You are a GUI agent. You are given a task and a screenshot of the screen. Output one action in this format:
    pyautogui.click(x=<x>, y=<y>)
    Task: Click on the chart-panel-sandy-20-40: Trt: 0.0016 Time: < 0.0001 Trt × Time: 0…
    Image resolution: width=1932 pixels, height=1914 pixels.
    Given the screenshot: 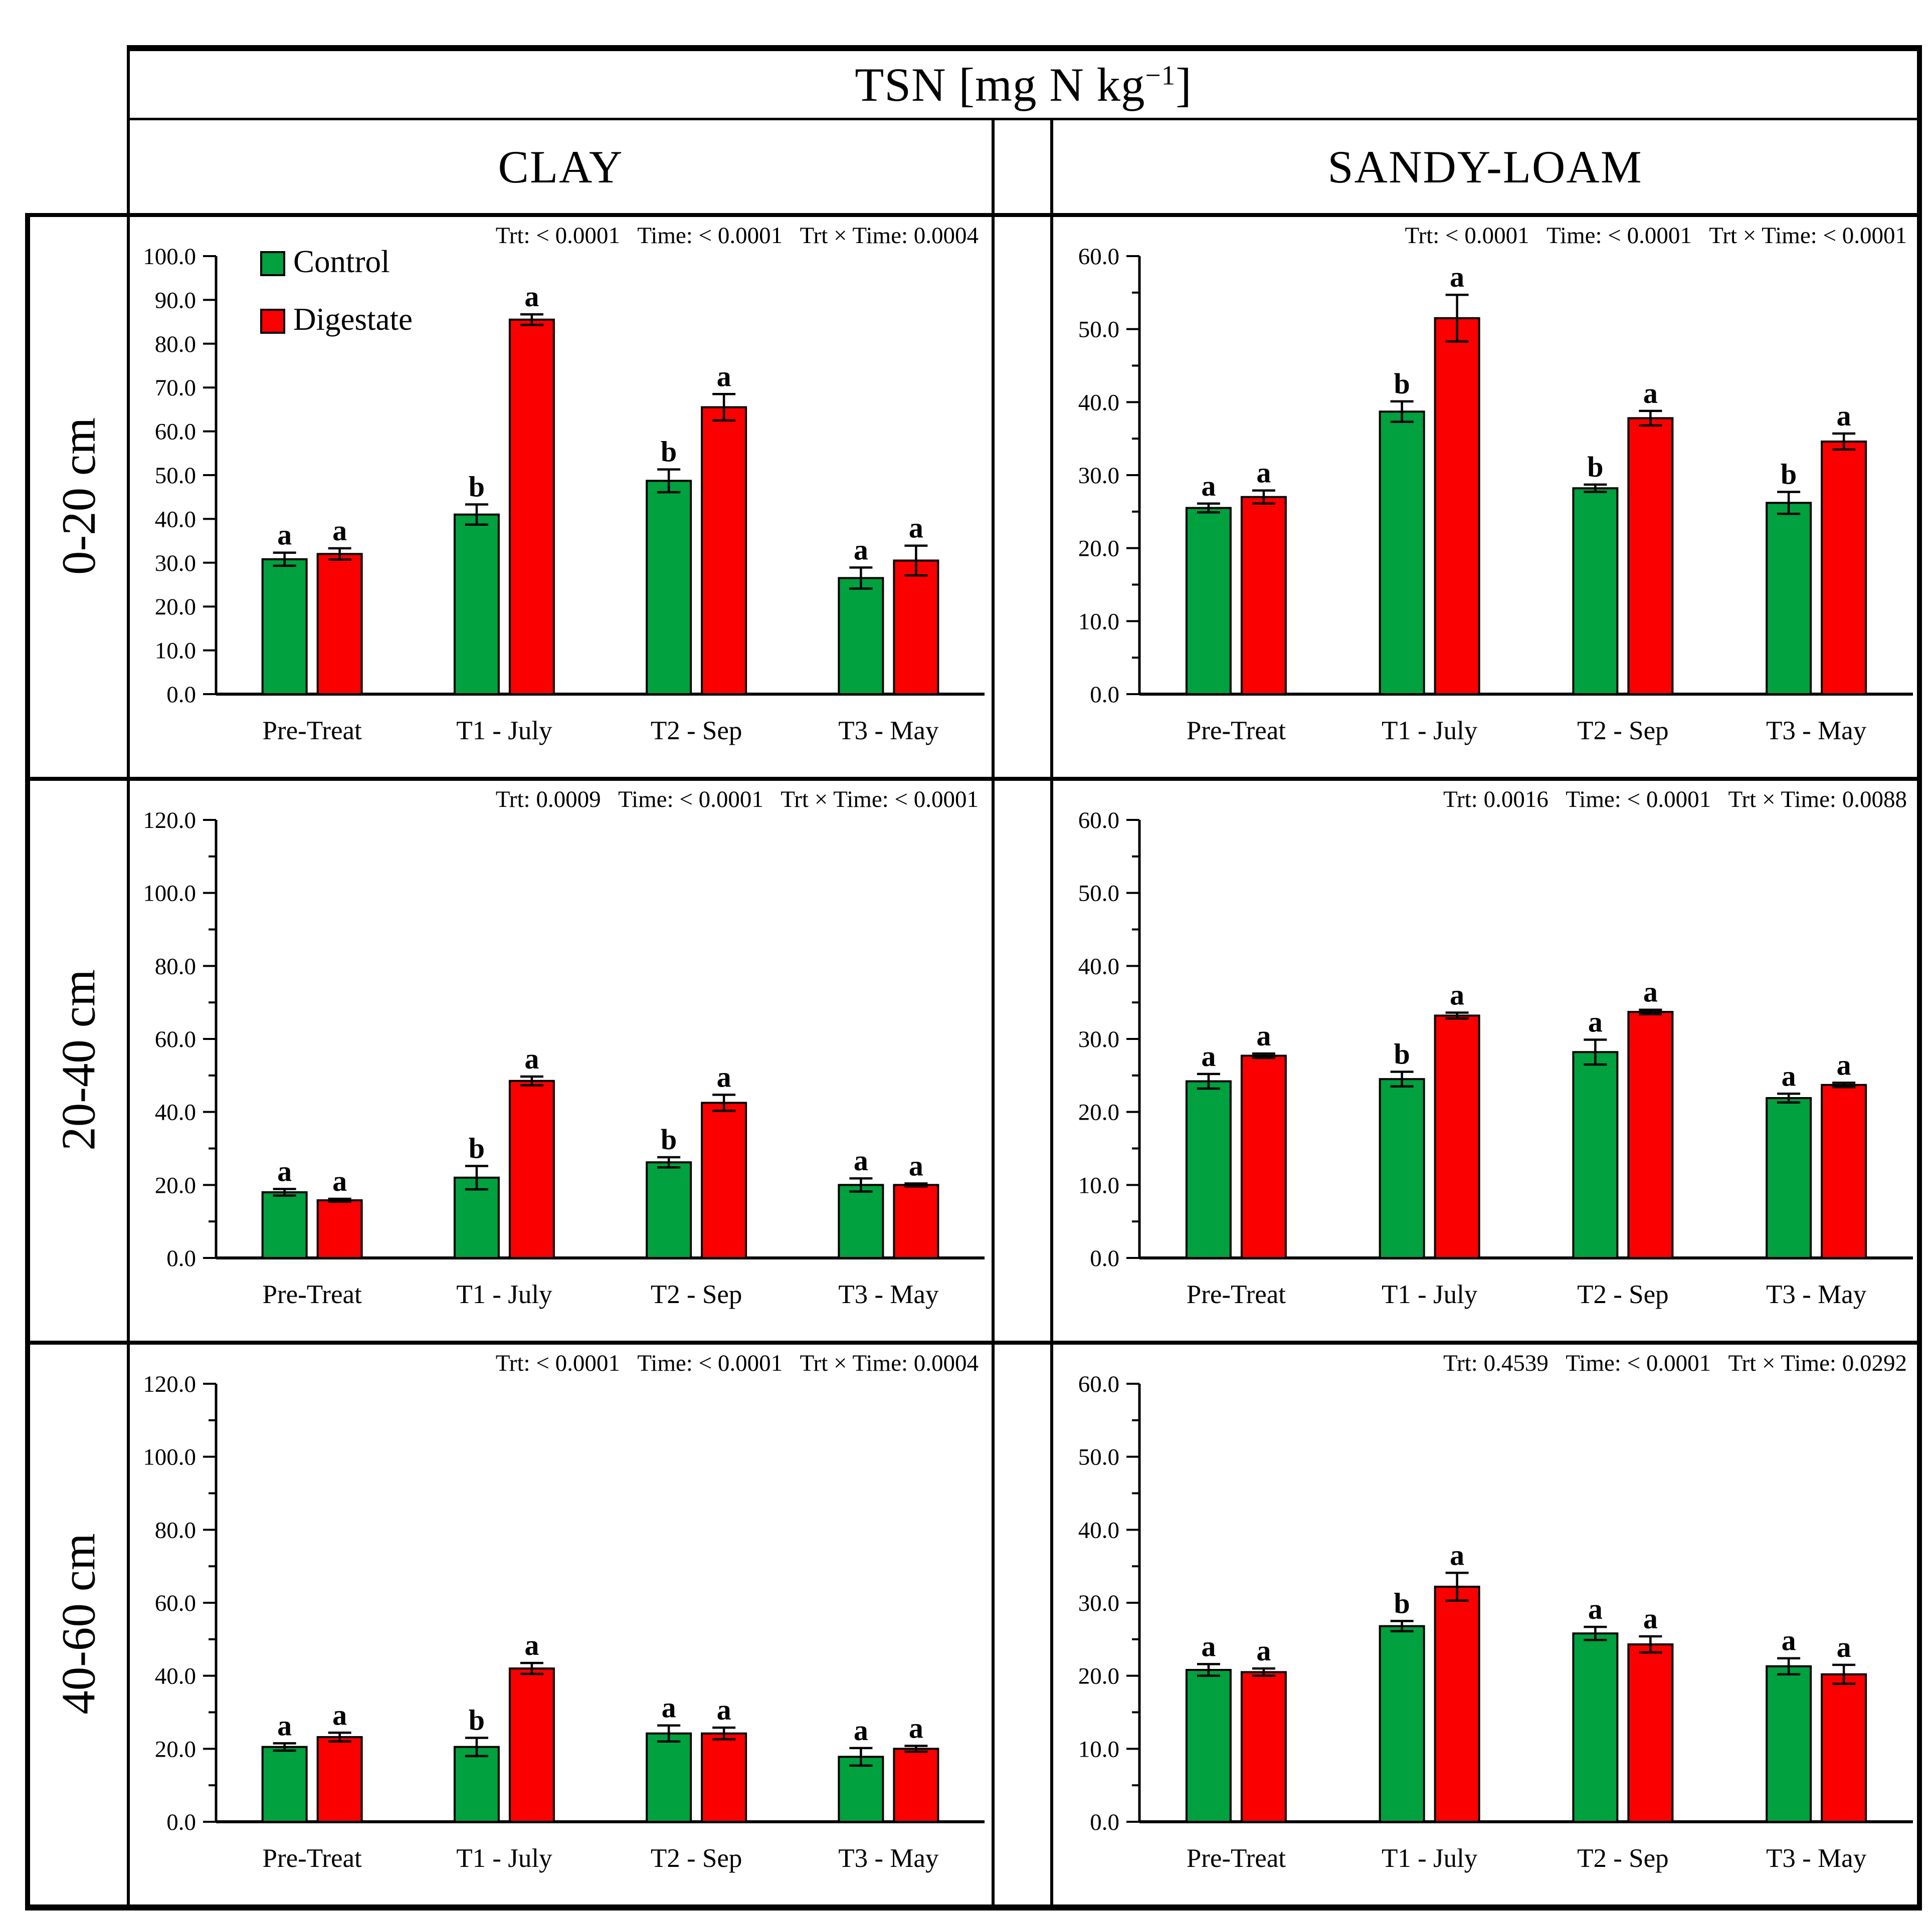 What is the action you would take?
    pyautogui.click(x=1495, y=1047)
    